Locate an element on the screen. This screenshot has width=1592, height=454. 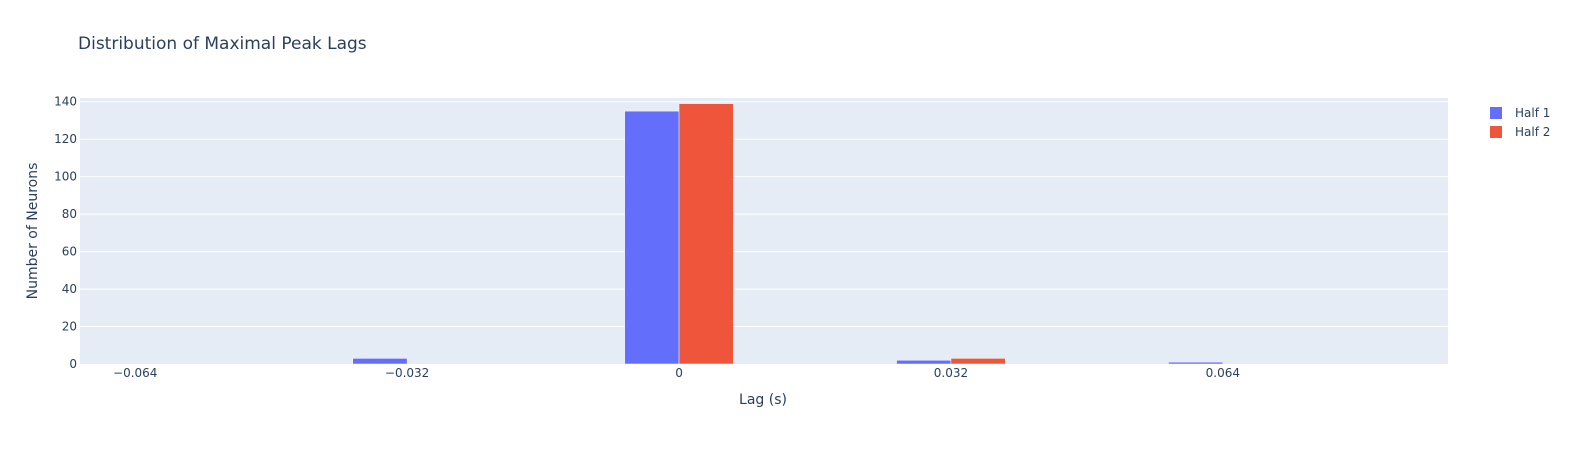
y-axis-label: Number of Neurons is located at coordinates (33, 231).